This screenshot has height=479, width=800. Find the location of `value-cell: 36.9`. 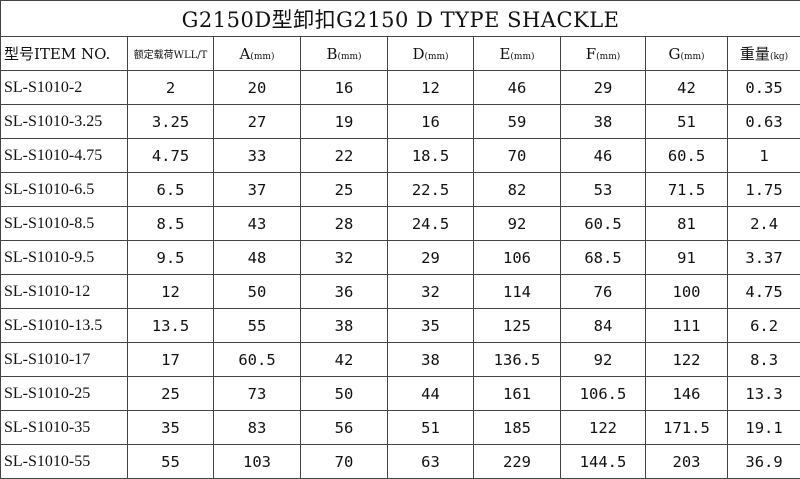

value-cell: 36.9 is located at coordinates (763, 461).